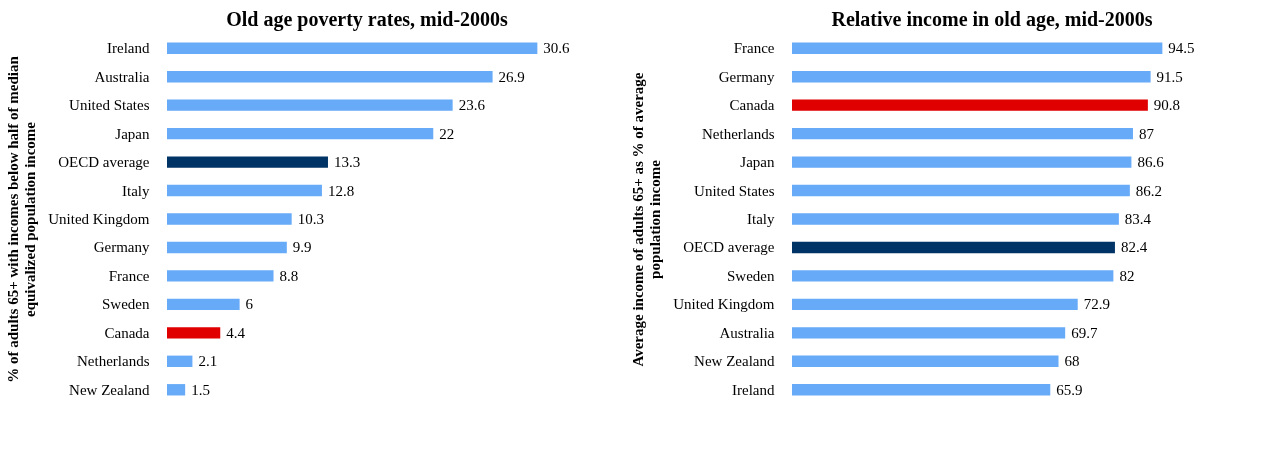 This screenshot has width=1281, height=453. Describe the element at coordinates (1169, 76) in the screenshot. I see `data-label: 91.5` at that location.